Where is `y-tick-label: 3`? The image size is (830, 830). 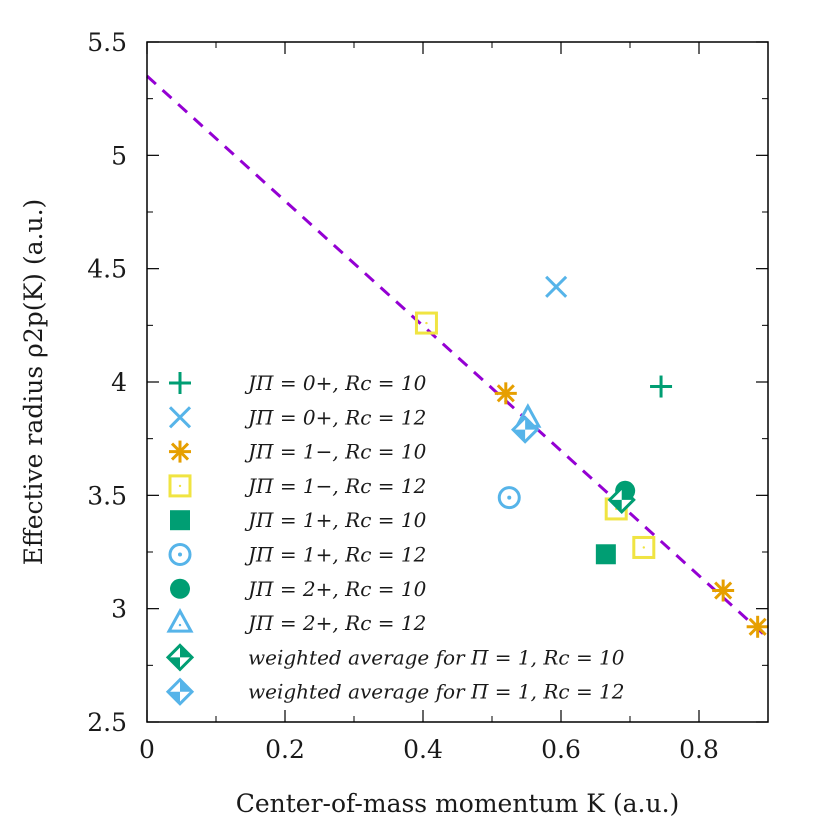
y-tick-label: 3 is located at coordinates (119, 609).